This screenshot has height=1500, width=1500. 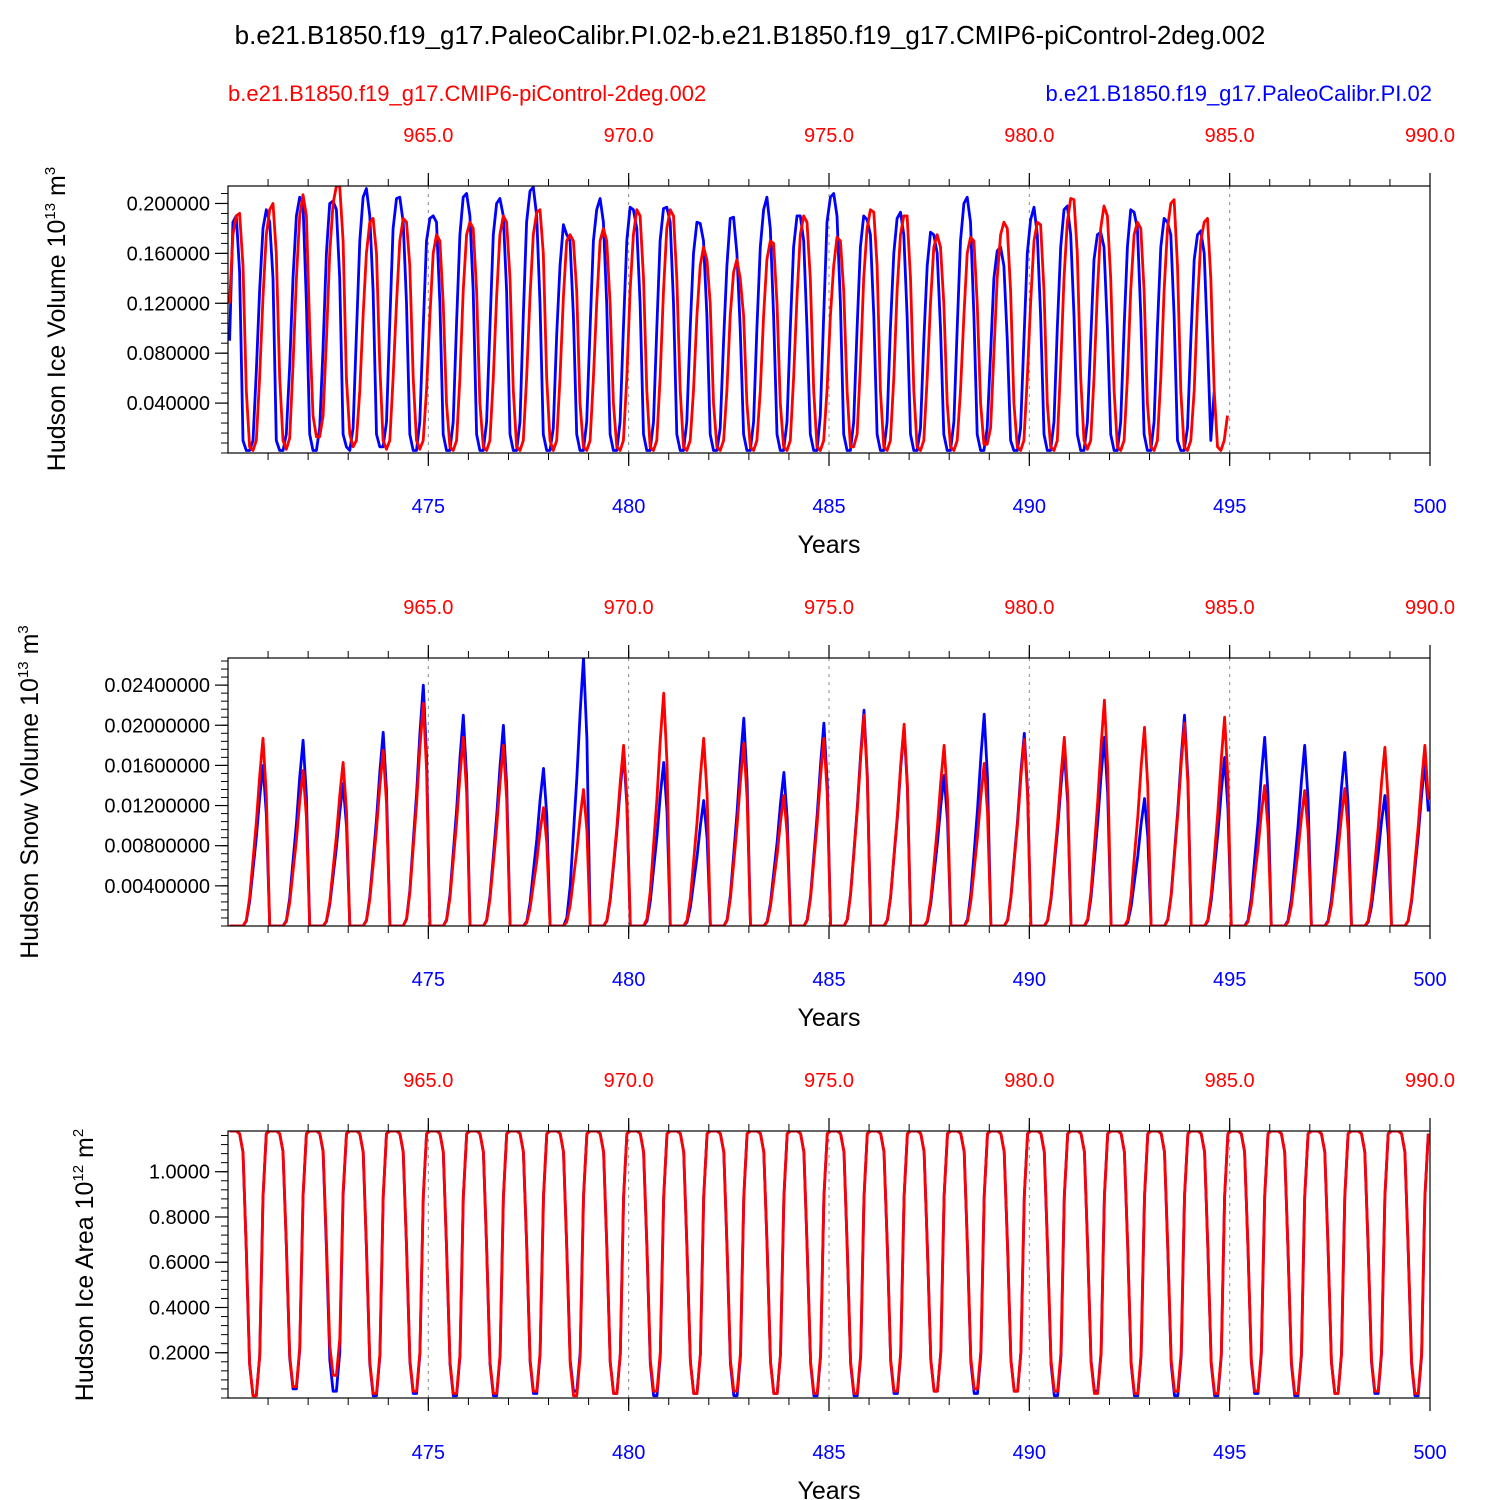 What do you see at coordinates (84, 1265) in the screenshot?
I see `y-axis-title: Hudson Ice Area 1012 m2` at bounding box center [84, 1265].